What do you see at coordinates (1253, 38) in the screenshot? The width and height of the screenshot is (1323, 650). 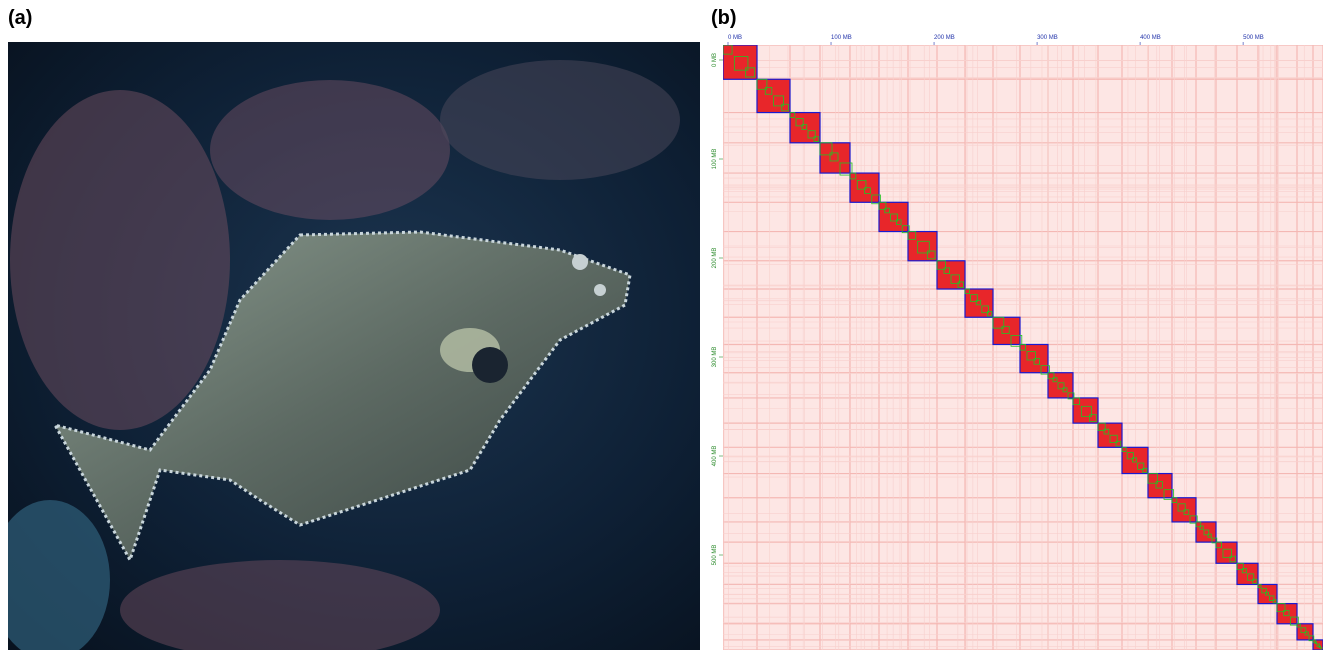 I see `x-axis-label: 500 MB` at bounding box center [1253, 38].